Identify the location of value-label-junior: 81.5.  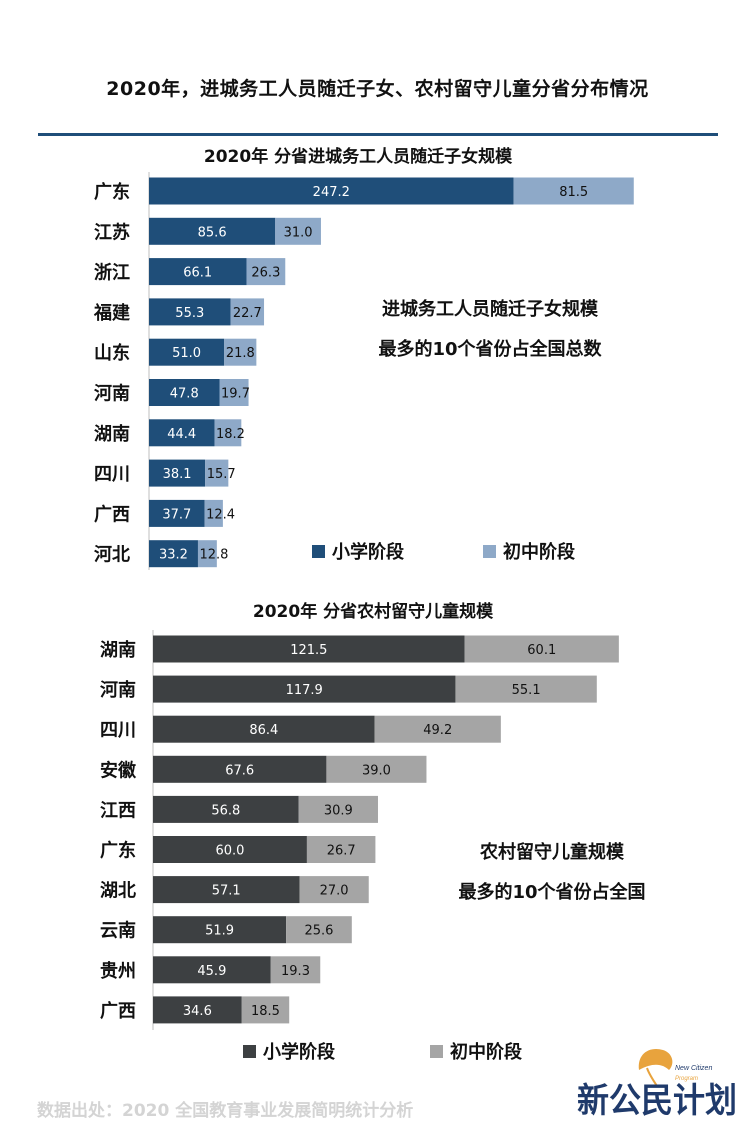
(573, 192).